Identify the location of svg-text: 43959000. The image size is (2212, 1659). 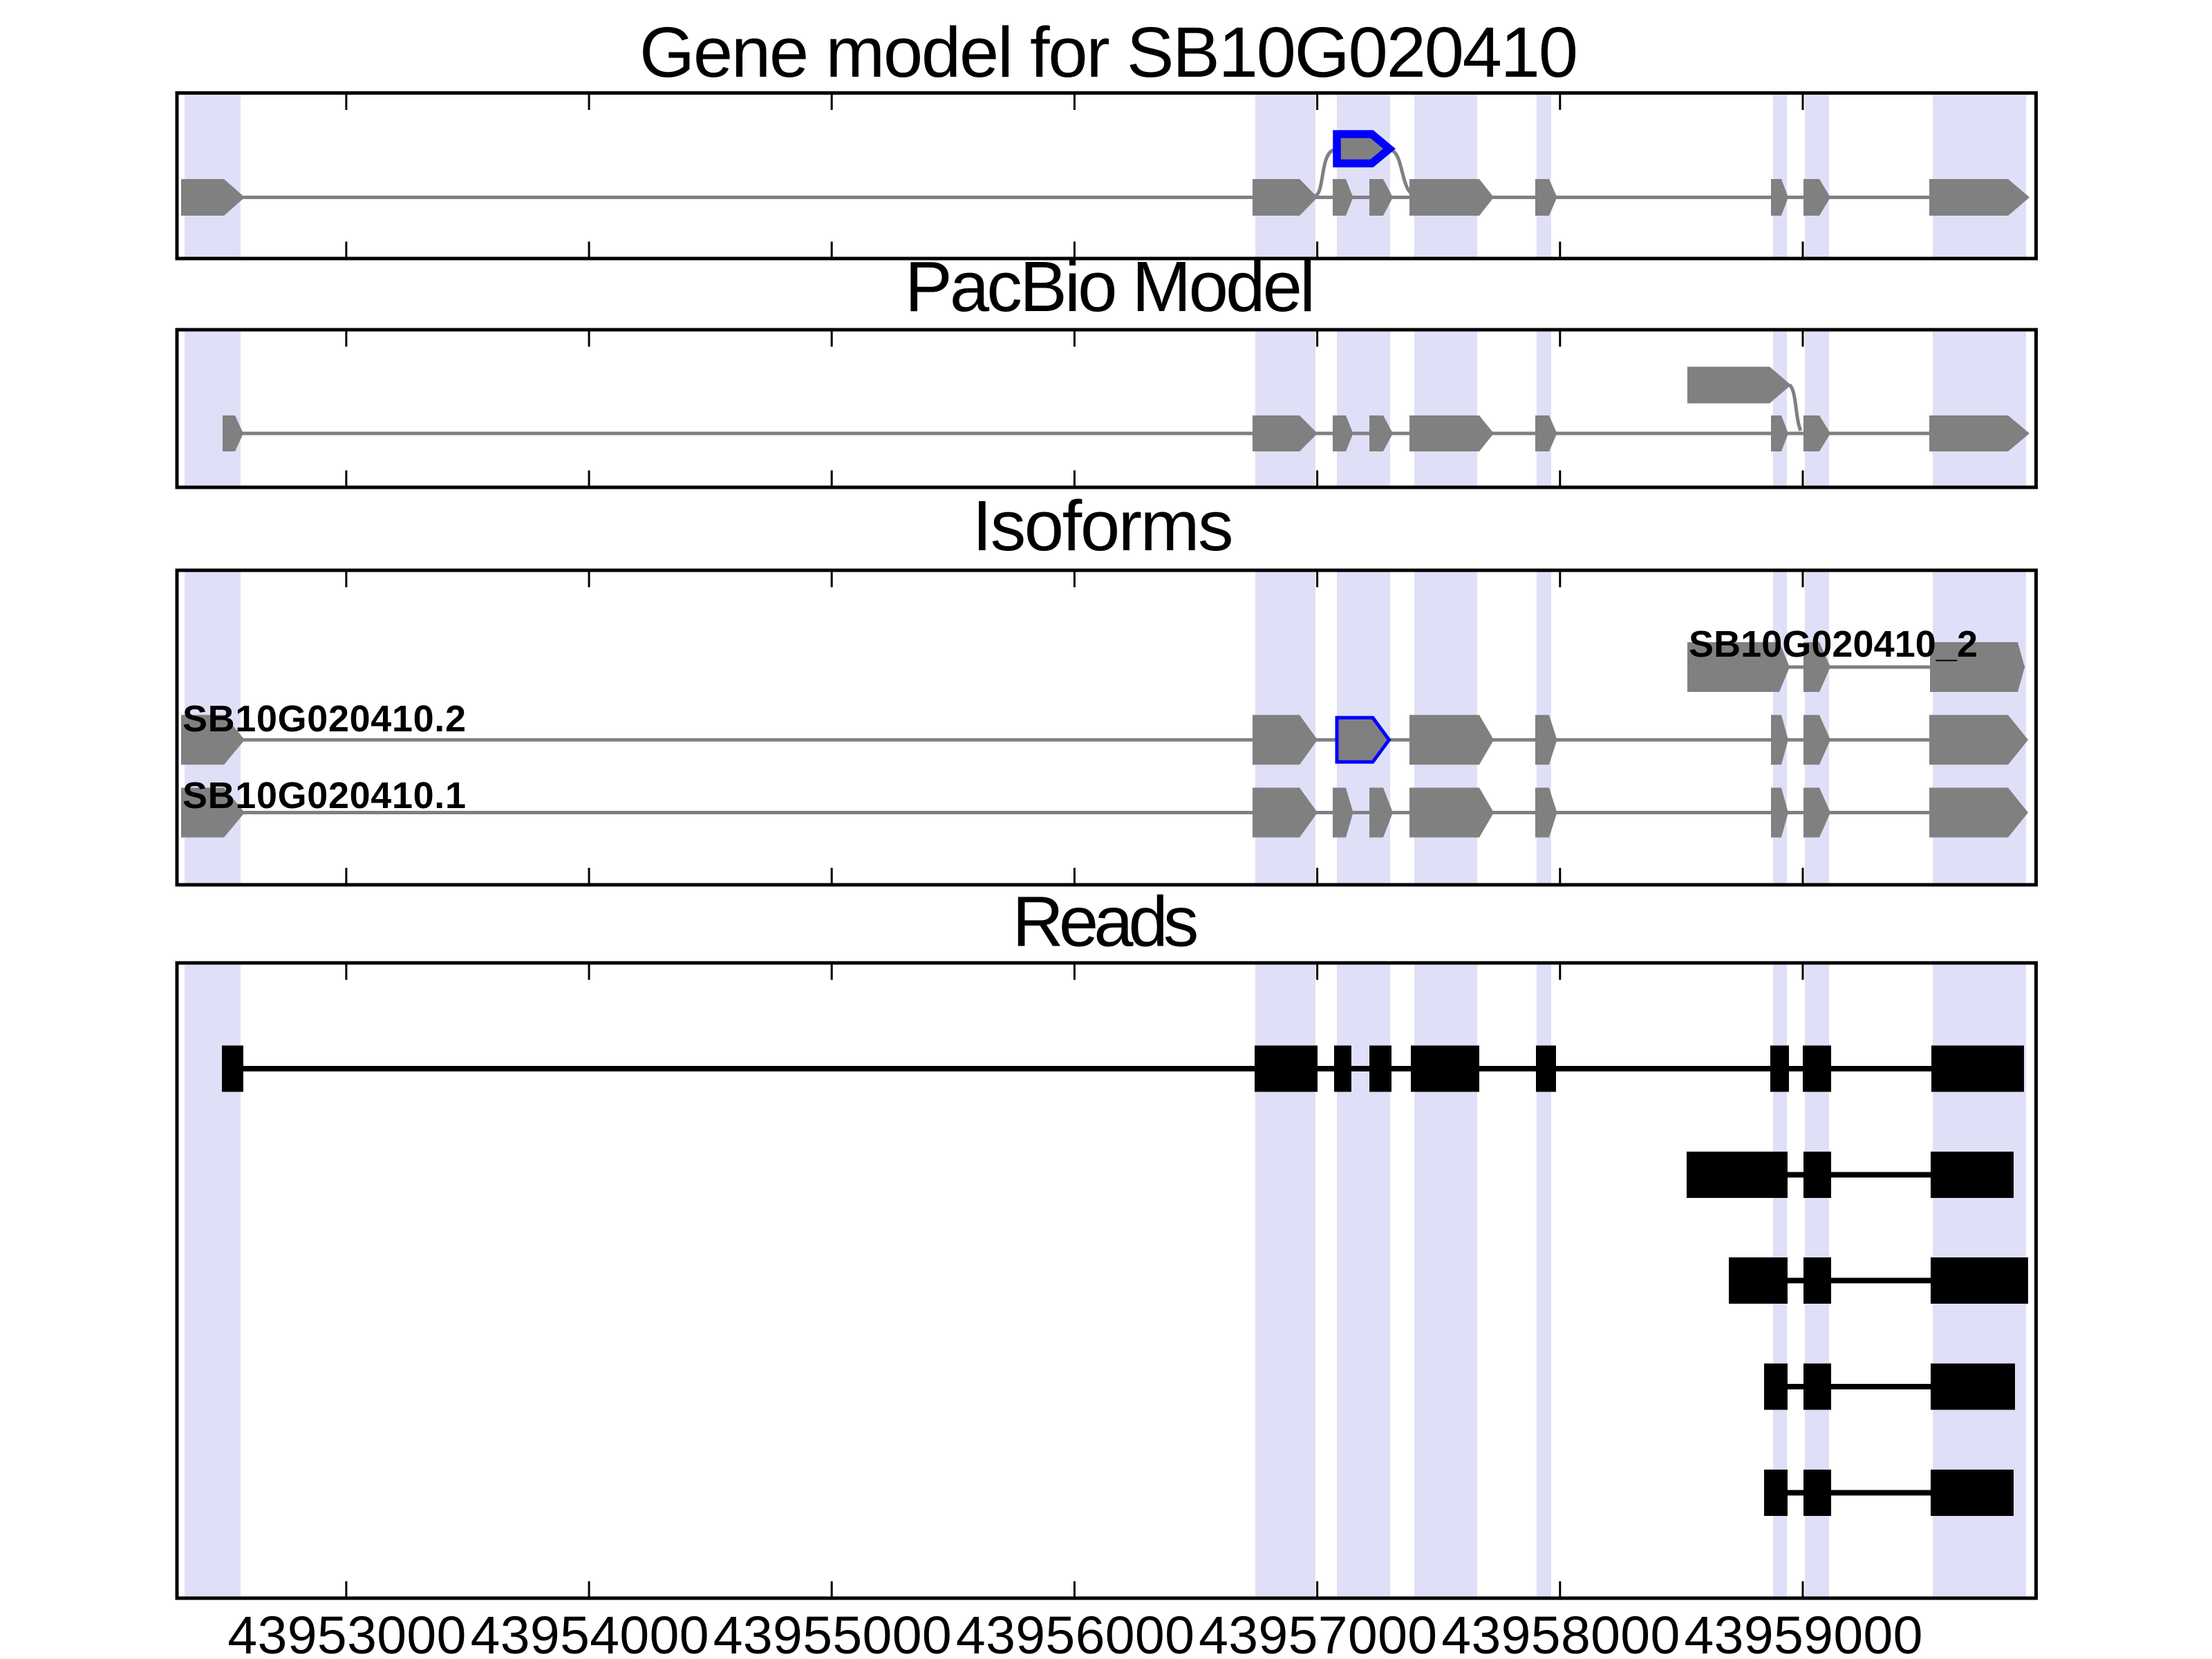
(1804, 1633).